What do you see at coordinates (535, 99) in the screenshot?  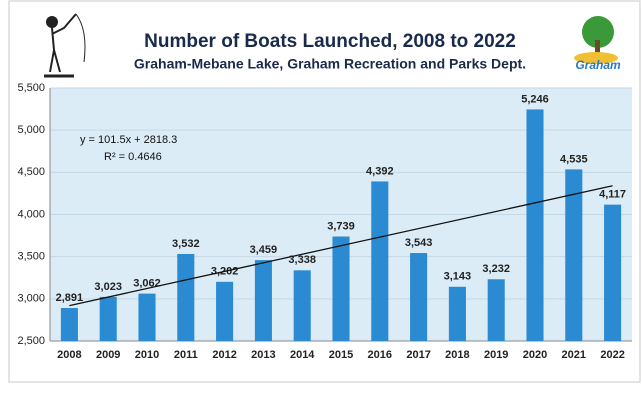 I see `data-label: 5,246` at bounding box center [535, 99].